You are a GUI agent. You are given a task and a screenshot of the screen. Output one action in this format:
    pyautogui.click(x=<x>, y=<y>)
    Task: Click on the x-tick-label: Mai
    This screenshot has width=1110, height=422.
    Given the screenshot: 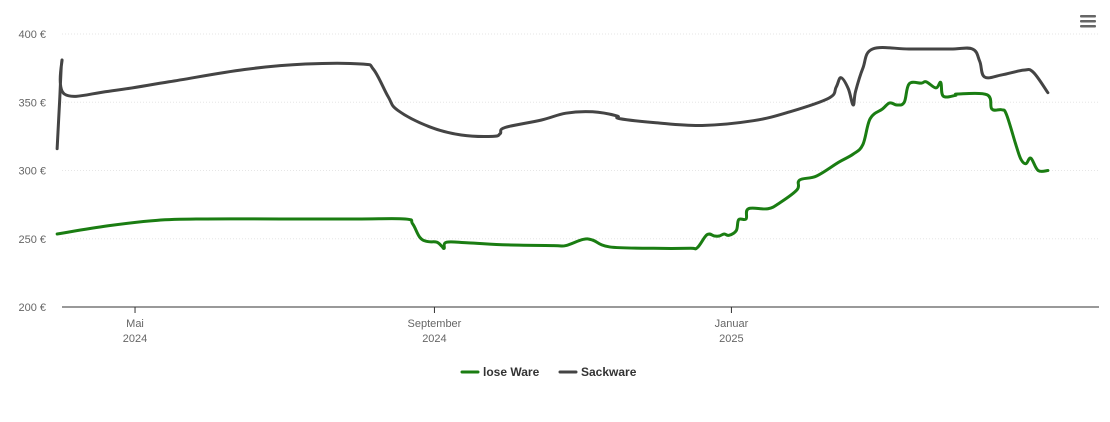 What is the action you would take?
    pyautogui.click(x=135, y=324)
    